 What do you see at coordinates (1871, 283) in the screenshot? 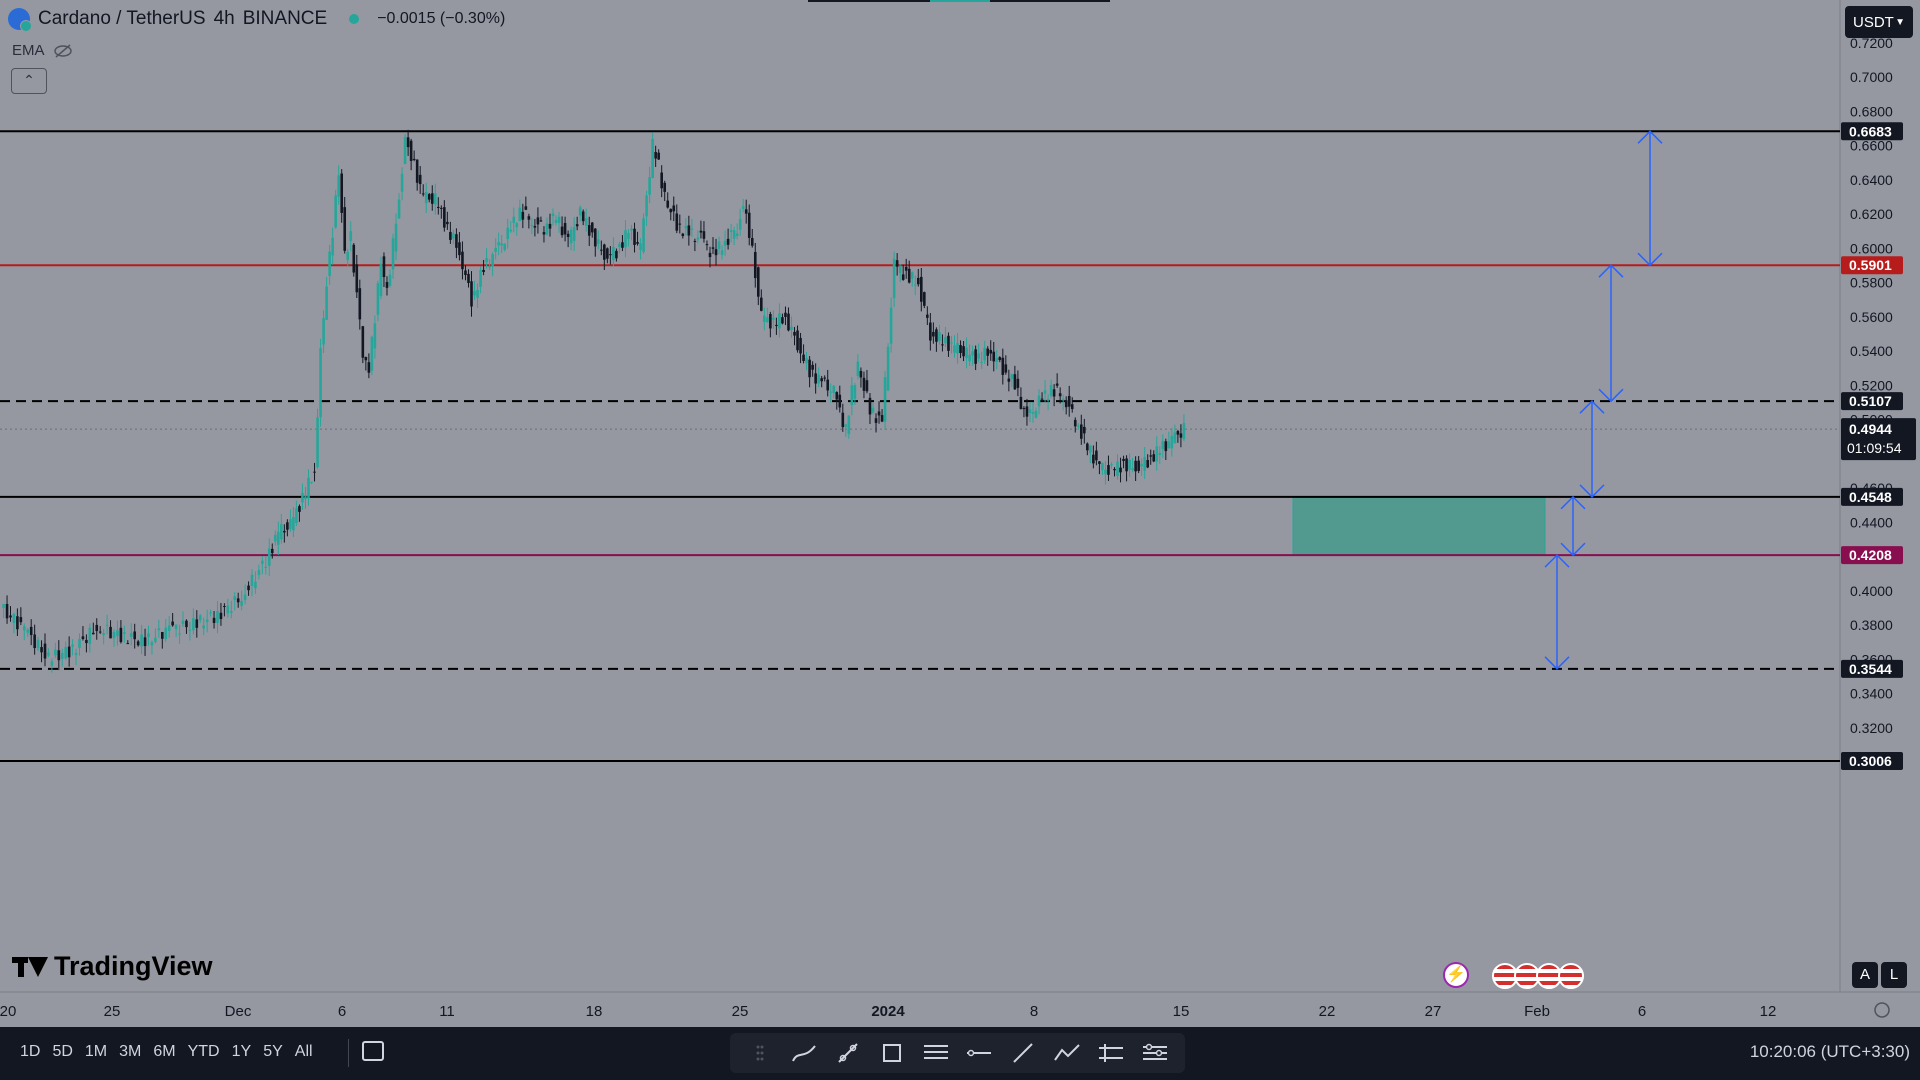
I see `price-tick-label: 0.5800` at bounding box center [1871, 283].